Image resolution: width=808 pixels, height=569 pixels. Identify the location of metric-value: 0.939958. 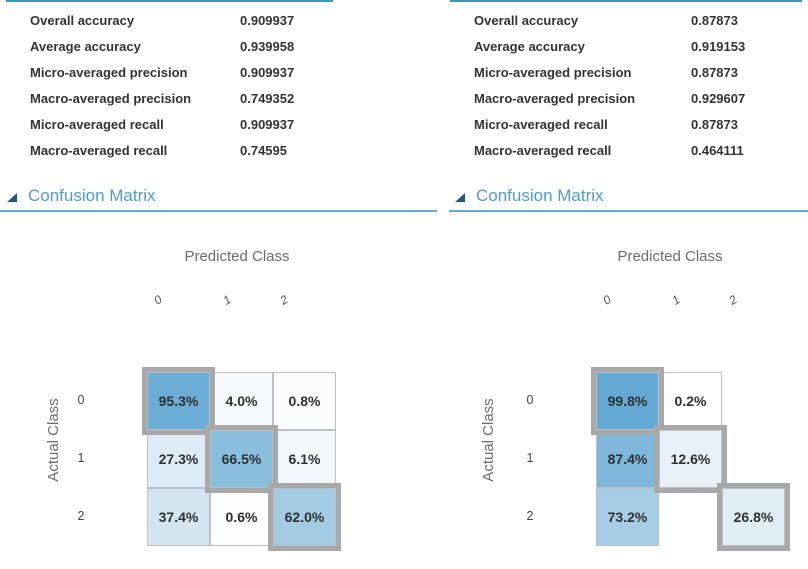
(267, 46).